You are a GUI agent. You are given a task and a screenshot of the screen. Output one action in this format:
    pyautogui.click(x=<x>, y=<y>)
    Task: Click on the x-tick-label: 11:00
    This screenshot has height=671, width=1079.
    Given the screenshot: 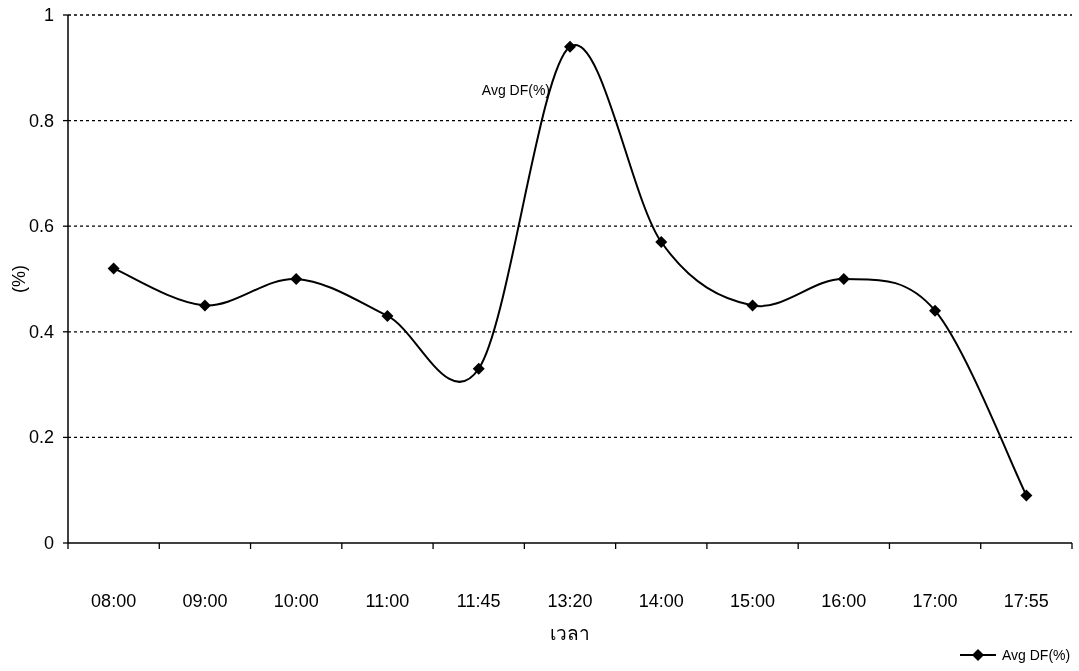 What is the action you would take?
    pyautogui.click(x=387, y=601)
    